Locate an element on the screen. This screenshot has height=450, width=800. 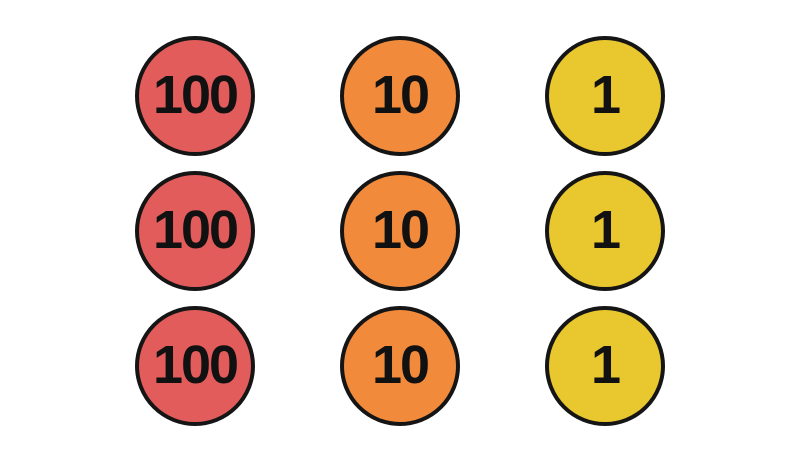
counter-tens-row3: 10 is located at coordinates (400, 366).